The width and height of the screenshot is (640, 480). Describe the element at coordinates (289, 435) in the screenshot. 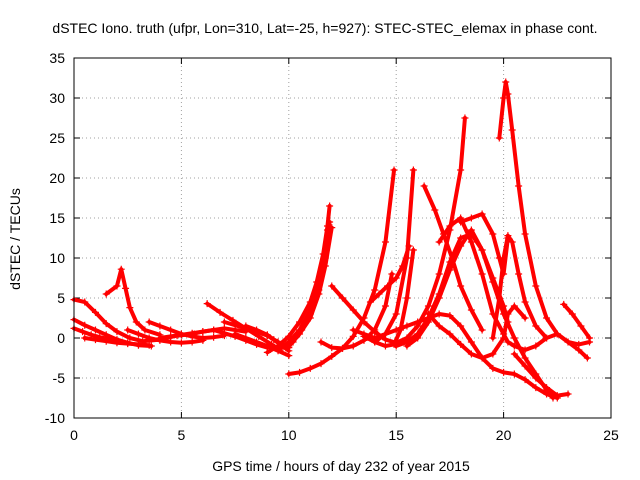

I see `x-tick-label: 10` at that location.